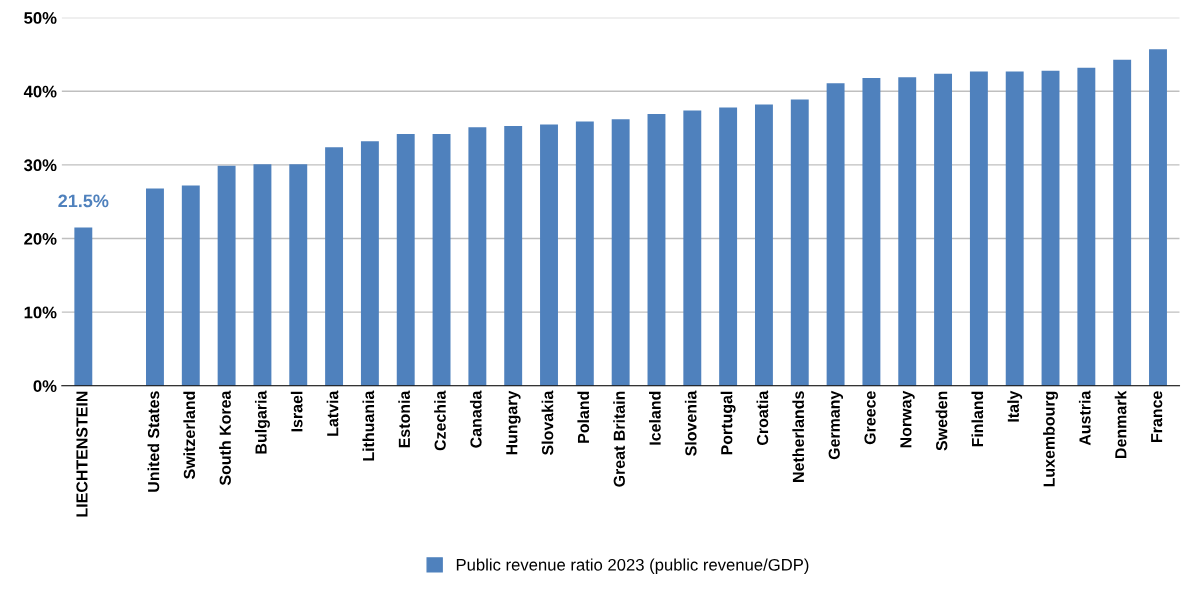  I want to click on y-tick-label: 20%, so click(40, 238).